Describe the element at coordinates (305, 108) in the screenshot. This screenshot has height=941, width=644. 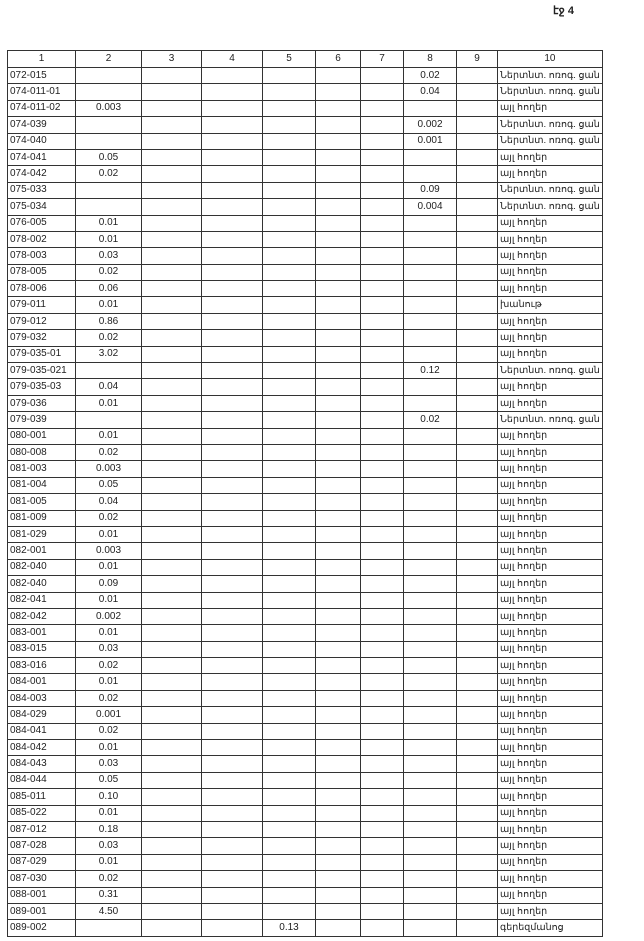
I see `table-row: 074-011-02 0.003 այլ հողեր` at that location.